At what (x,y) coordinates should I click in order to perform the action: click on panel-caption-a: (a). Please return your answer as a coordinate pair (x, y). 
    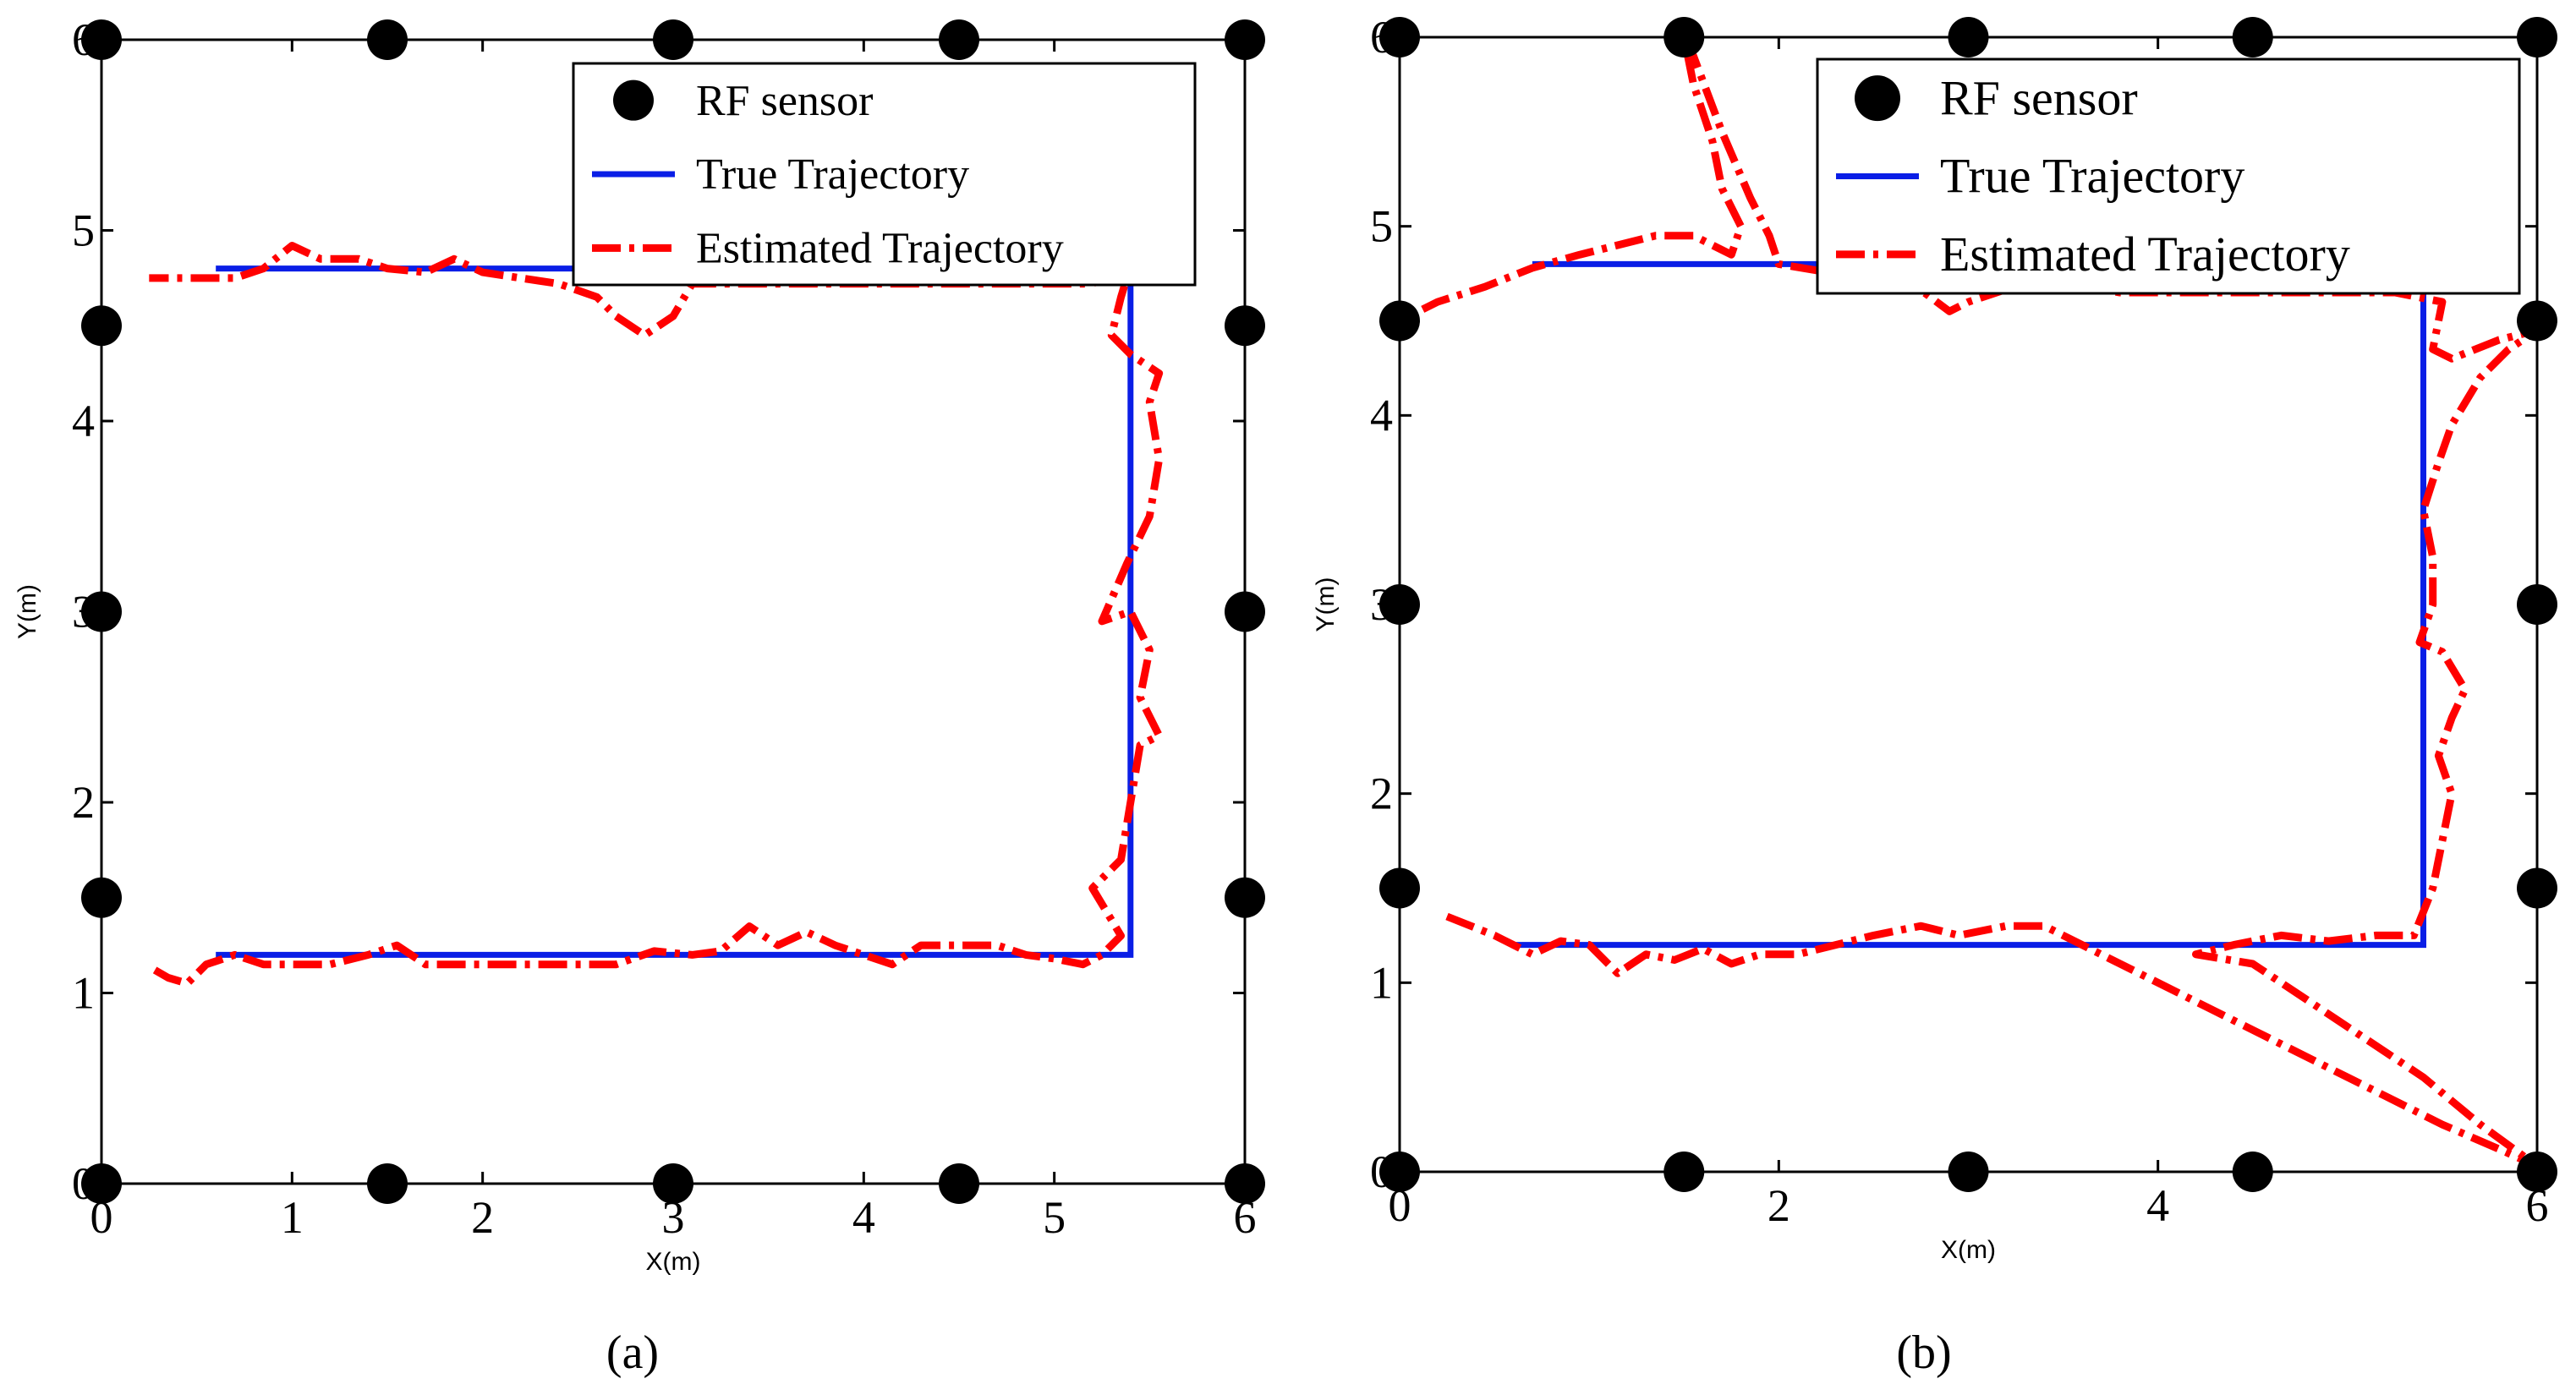
    Looking at the image, I should click on (632, 1353).